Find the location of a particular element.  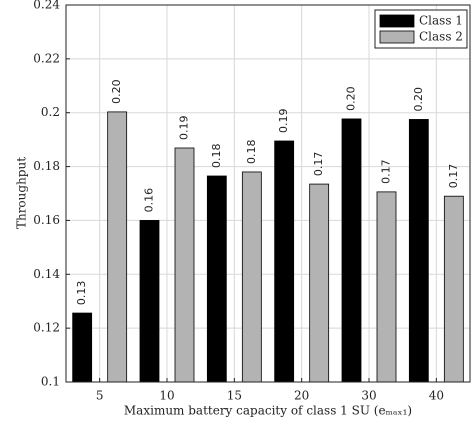

y-tick-label: 0.14 is located at coordinates (46, 274).